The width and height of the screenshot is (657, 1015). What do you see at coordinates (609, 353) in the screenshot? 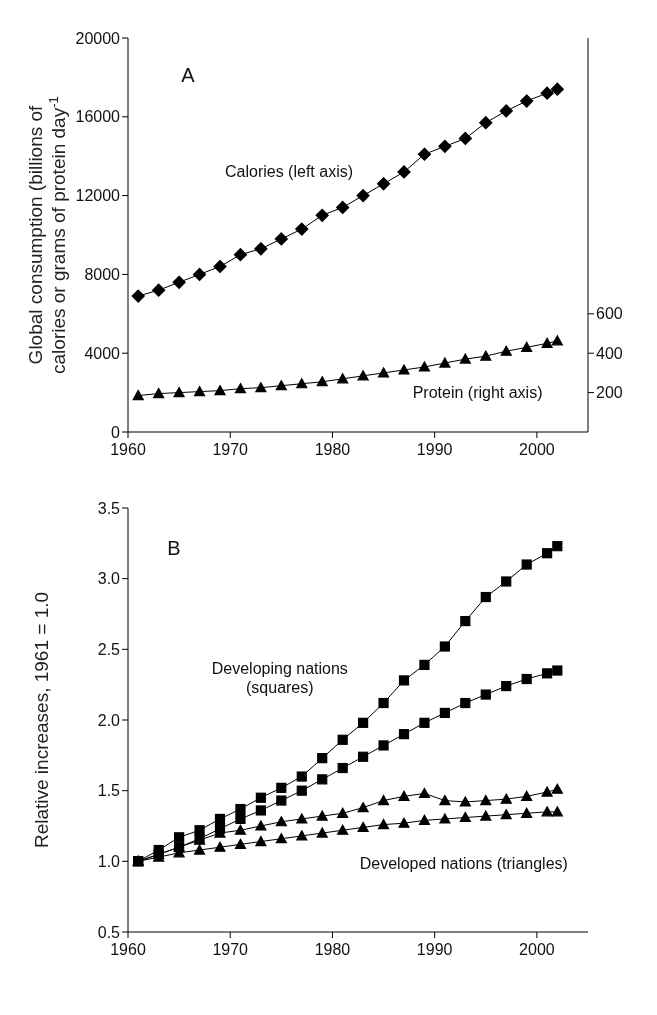
I see `y2-tick-label: 400` at bounding box center [609, 353].